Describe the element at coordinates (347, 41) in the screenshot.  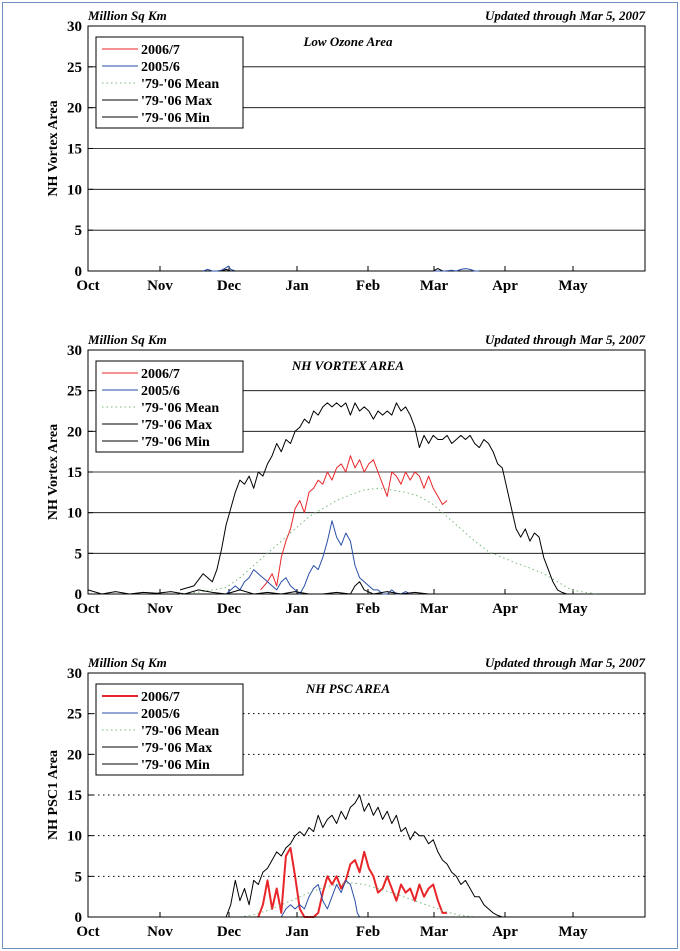
I see `panel-title: Low Ozone Area` at that location.